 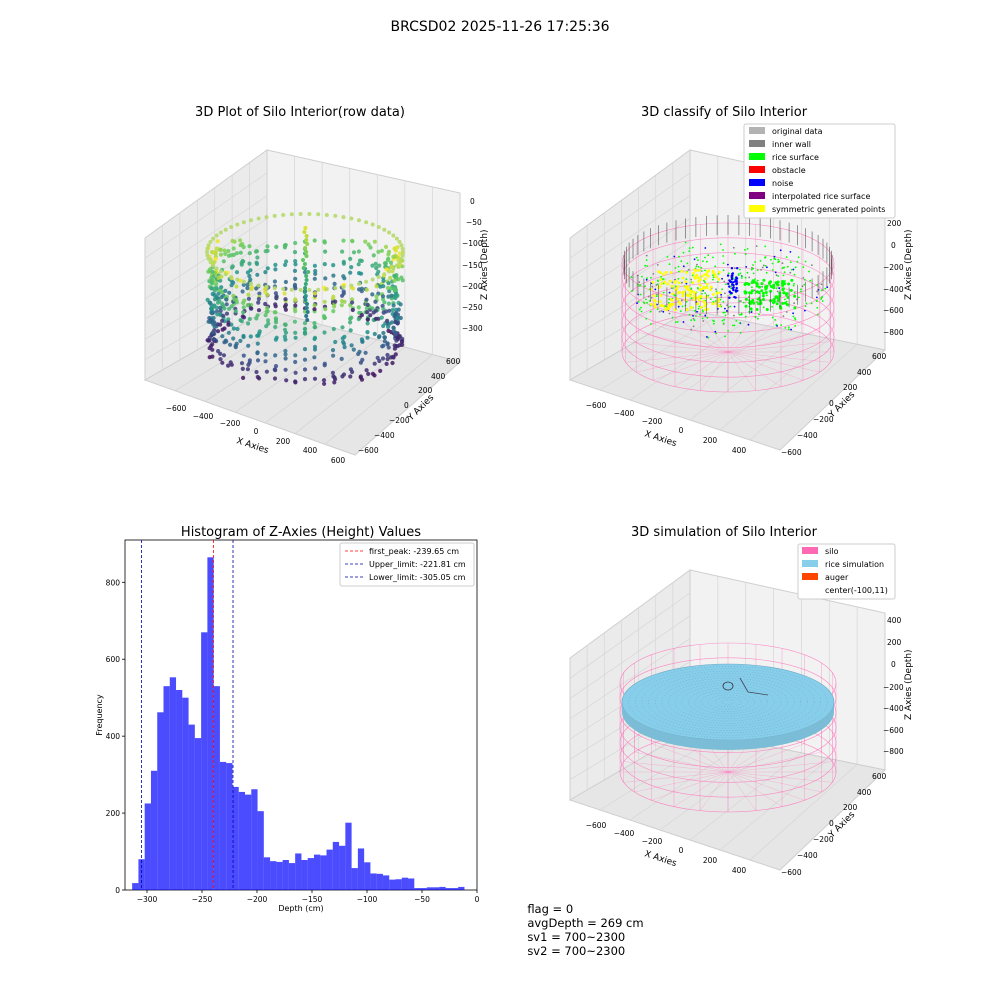 What do you see at coordinates (893, 245) in the screenshot?
I see `classify-z-tick: 0` at bounding box center [893, 245].